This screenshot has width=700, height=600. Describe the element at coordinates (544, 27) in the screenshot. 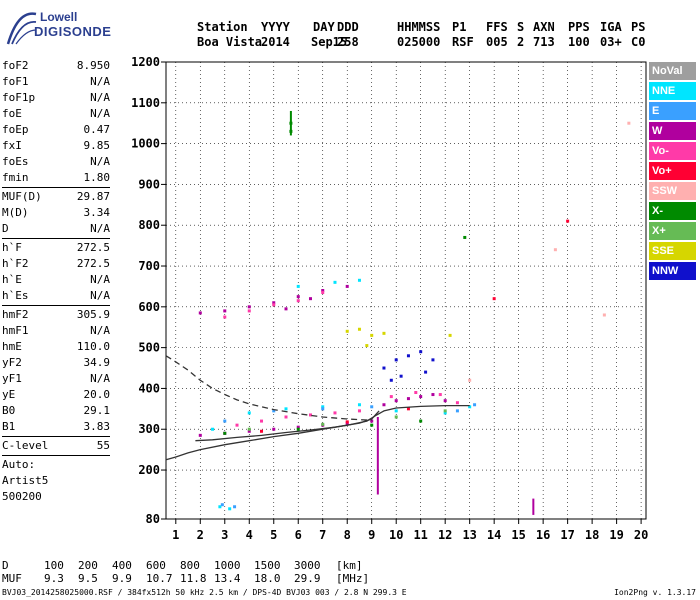

I see `header-label: AXN` at that location.